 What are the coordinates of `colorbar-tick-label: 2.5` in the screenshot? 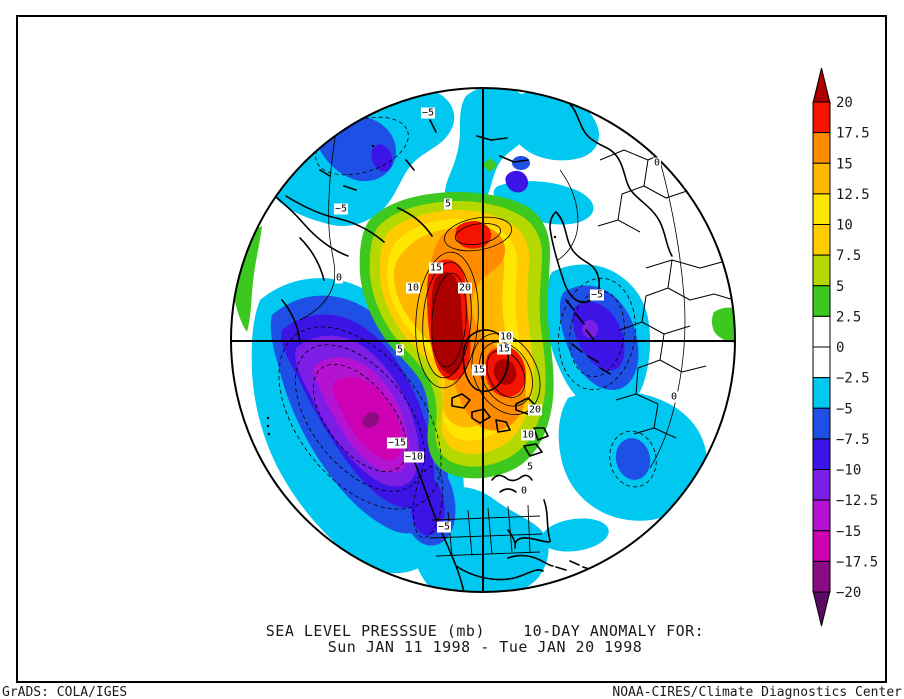 It's located at (848, 317).